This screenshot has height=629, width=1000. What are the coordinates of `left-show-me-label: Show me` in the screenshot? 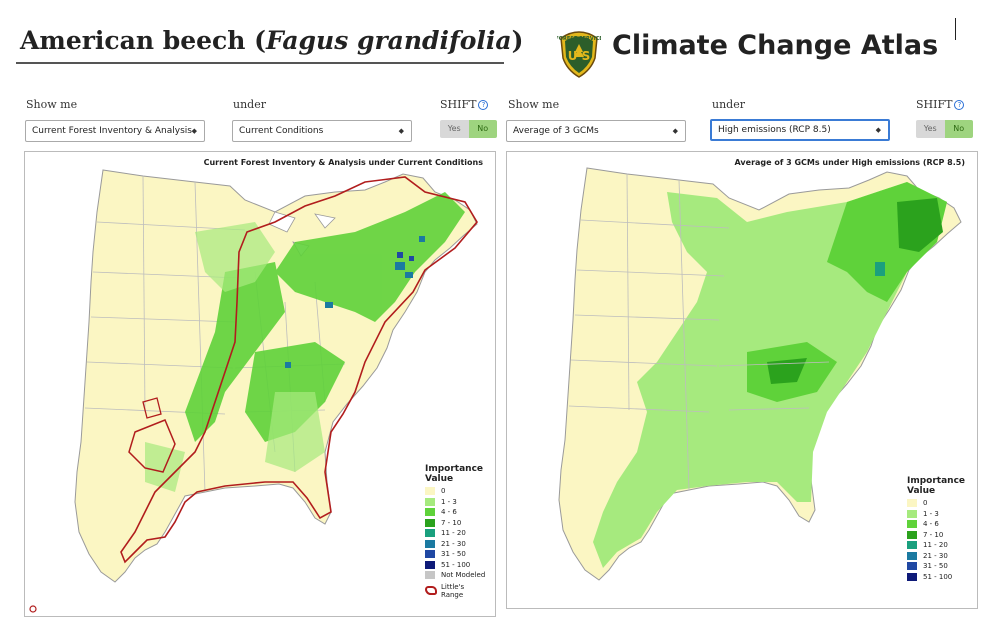 It's located at (52, 104).